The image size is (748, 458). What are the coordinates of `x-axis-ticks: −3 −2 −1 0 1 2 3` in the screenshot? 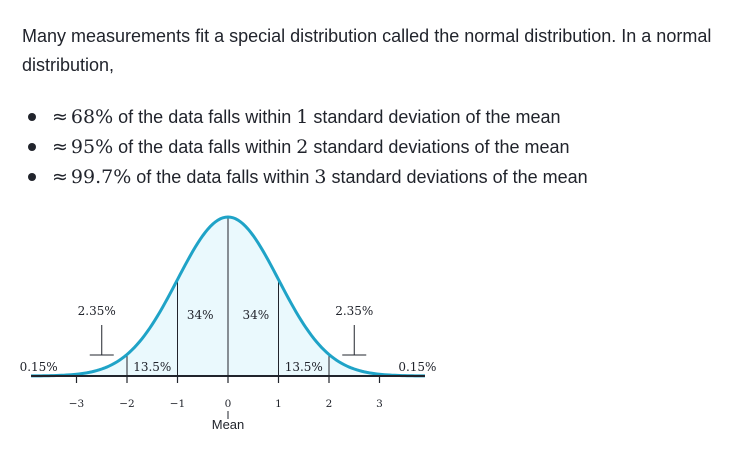 It's located at (226, 397).